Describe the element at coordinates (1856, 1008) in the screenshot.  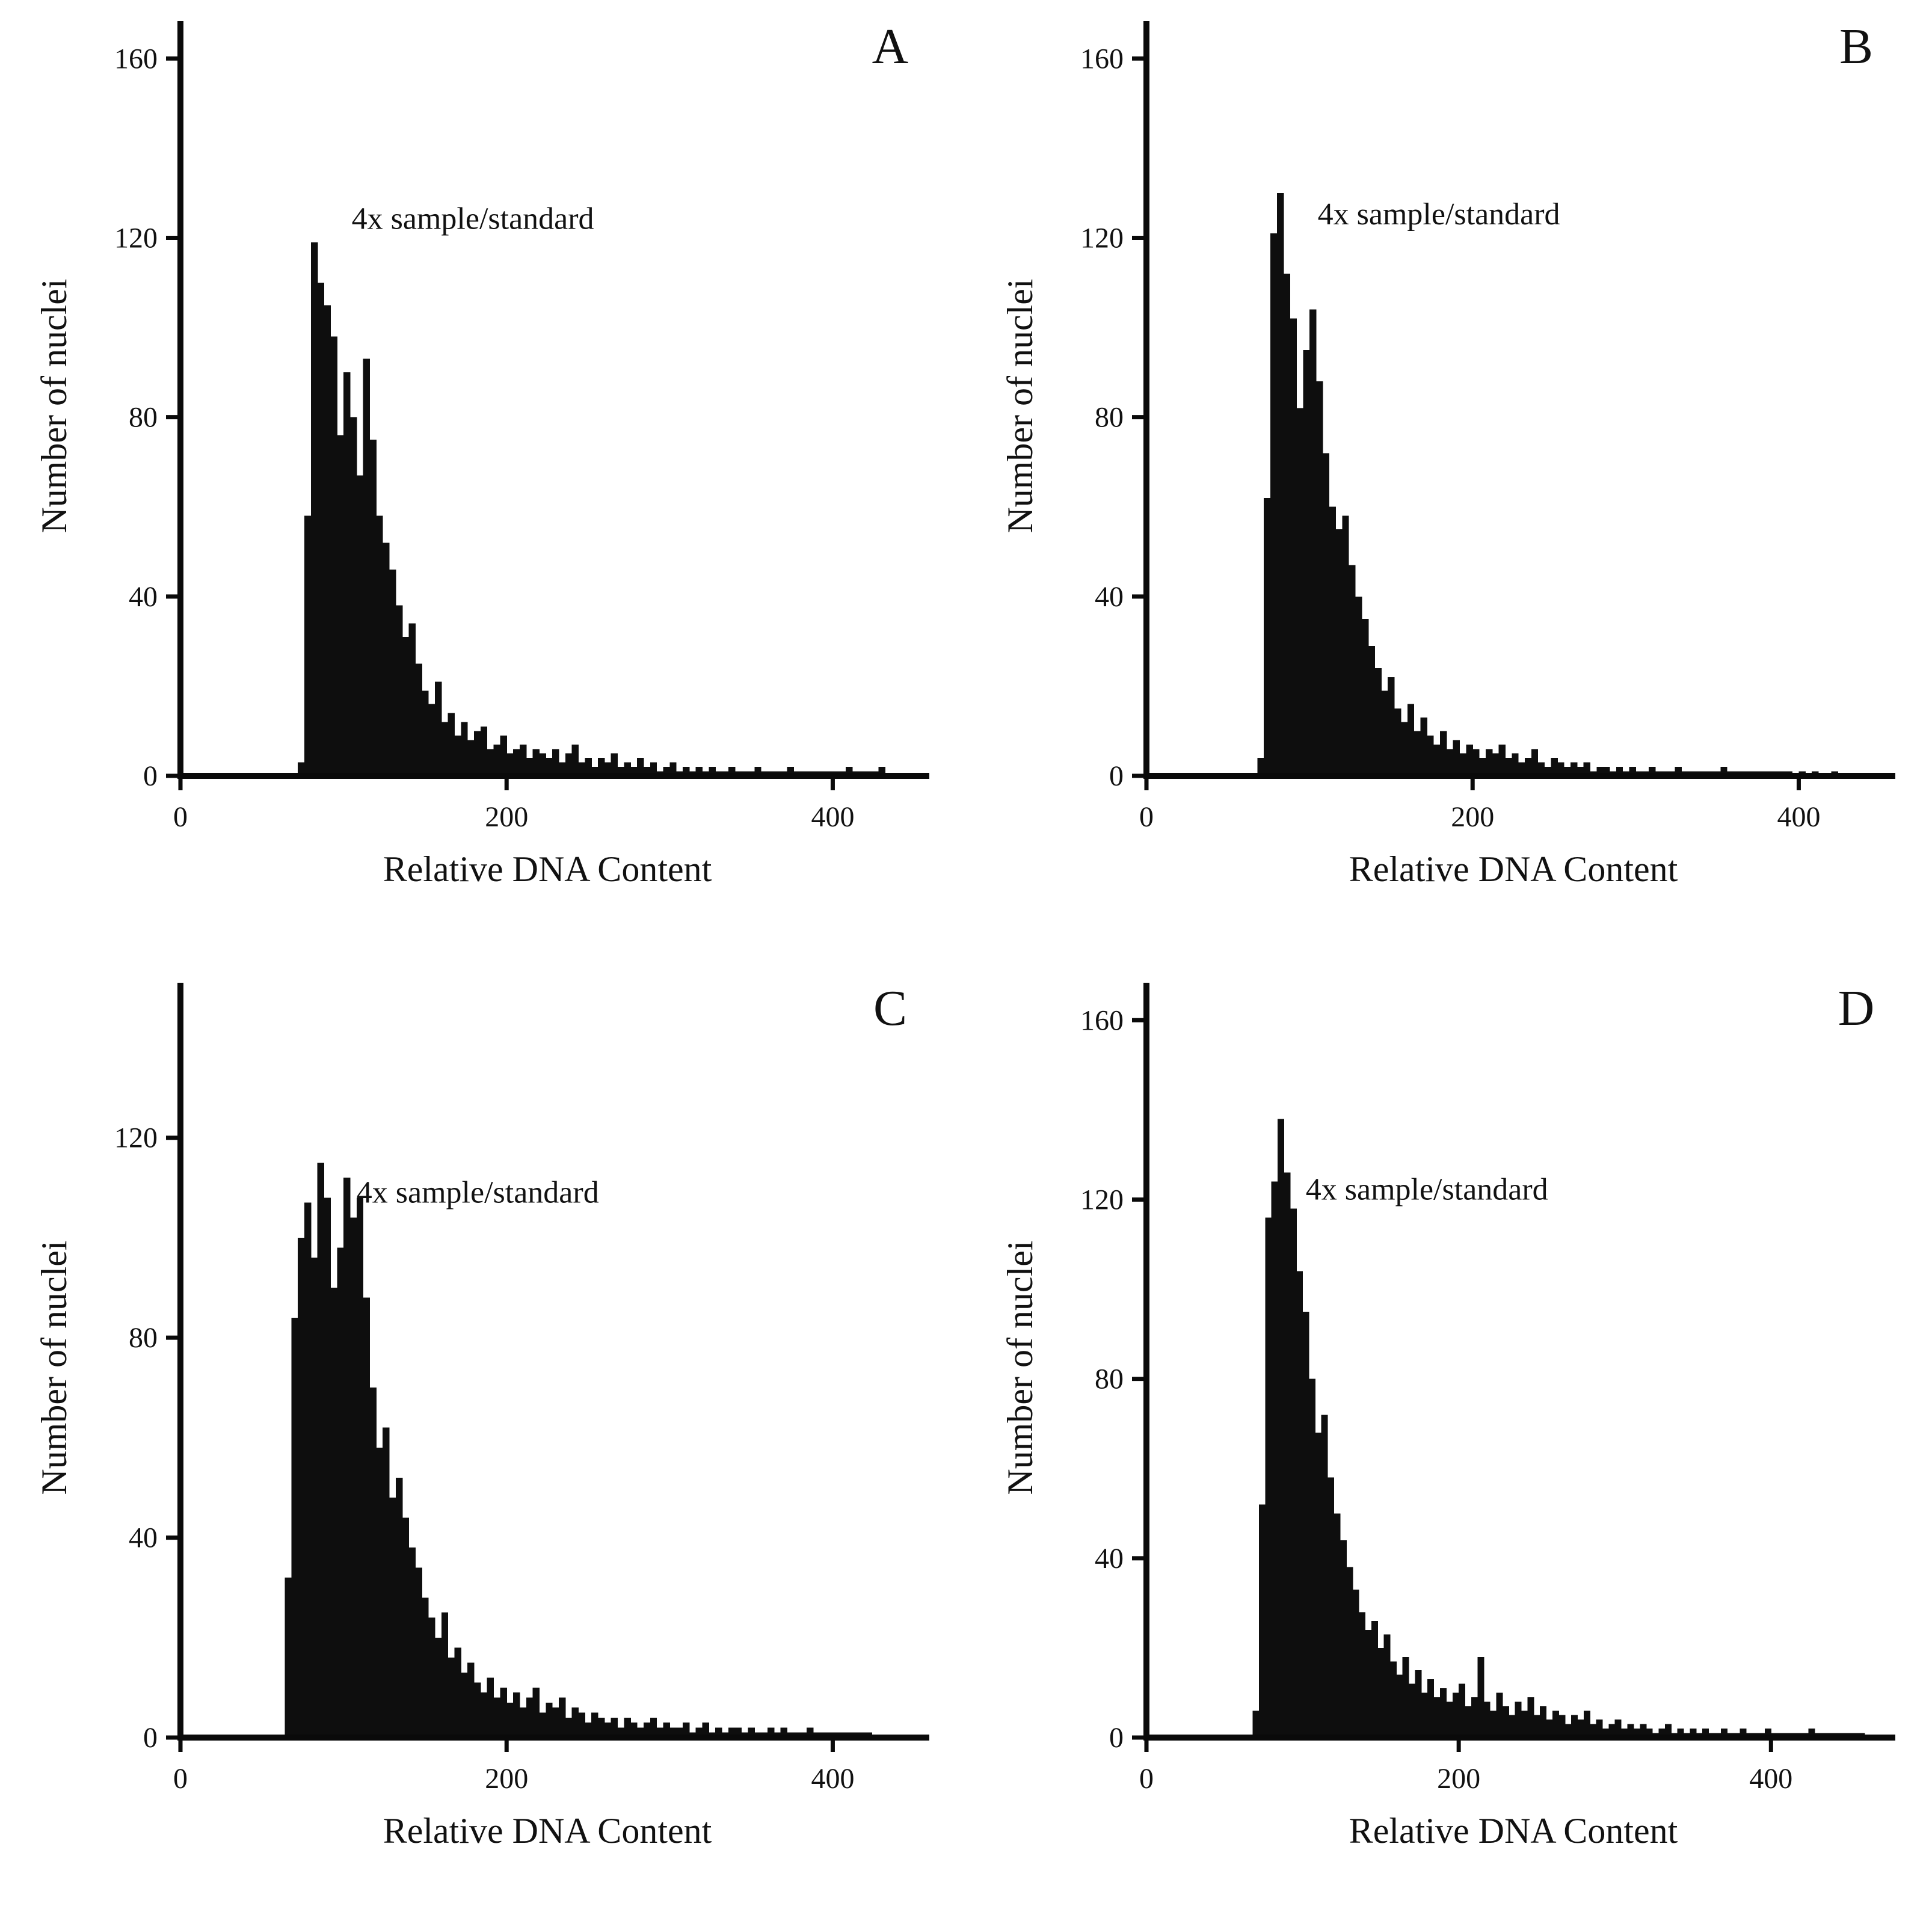
I see `panel-letter: D` at that location.